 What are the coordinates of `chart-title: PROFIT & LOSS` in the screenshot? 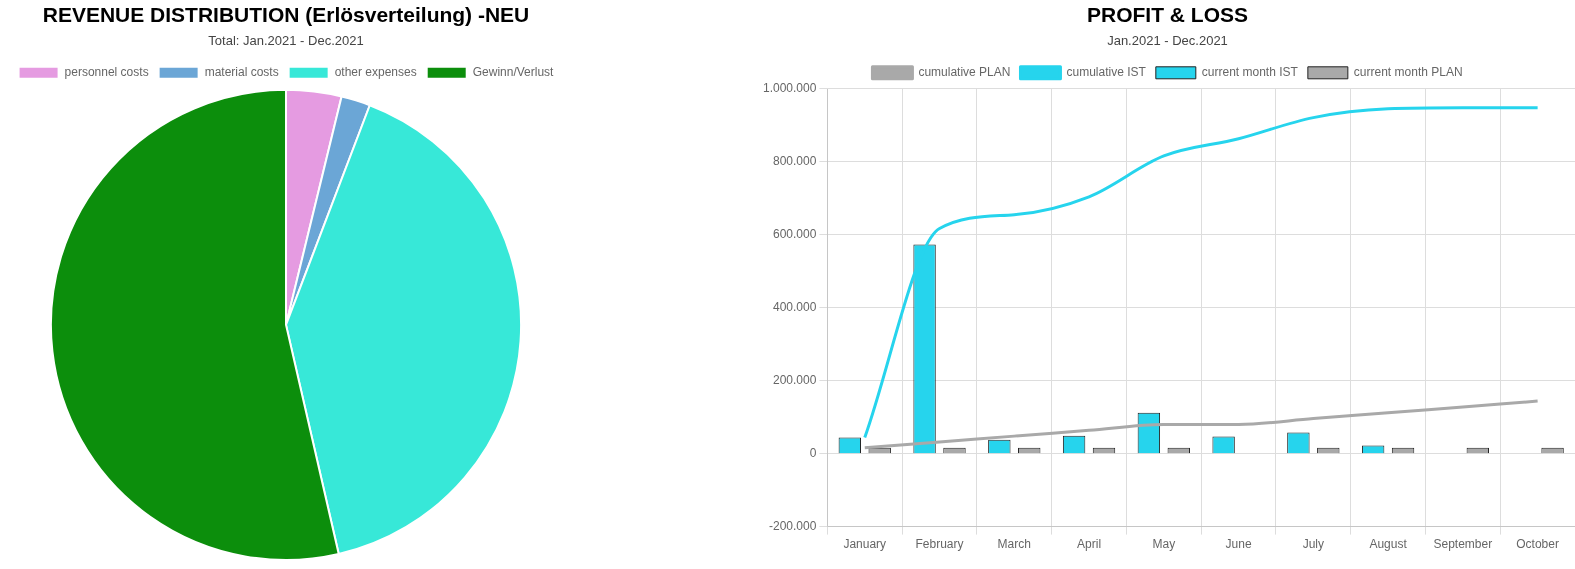 It's located at (1167, 15).